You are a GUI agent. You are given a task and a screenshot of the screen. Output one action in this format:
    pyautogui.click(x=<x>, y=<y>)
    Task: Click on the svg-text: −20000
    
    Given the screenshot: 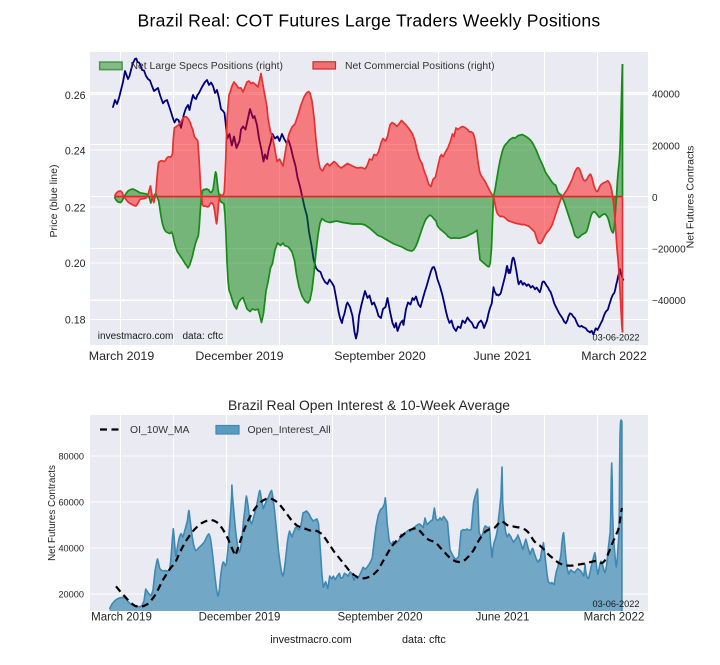 What is the action you would take?
    pyautogui.click(x=669, y=249)
    